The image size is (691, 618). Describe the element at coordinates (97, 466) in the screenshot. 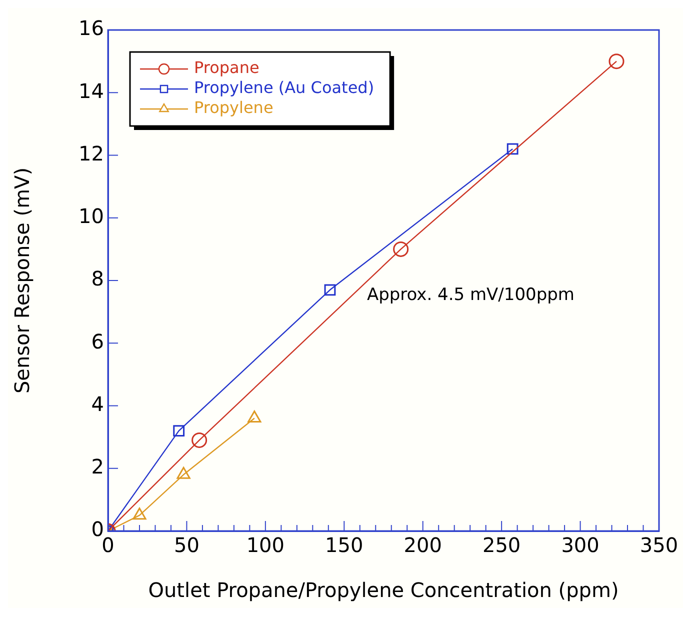

I see `y-tick-label: 2` at that location.